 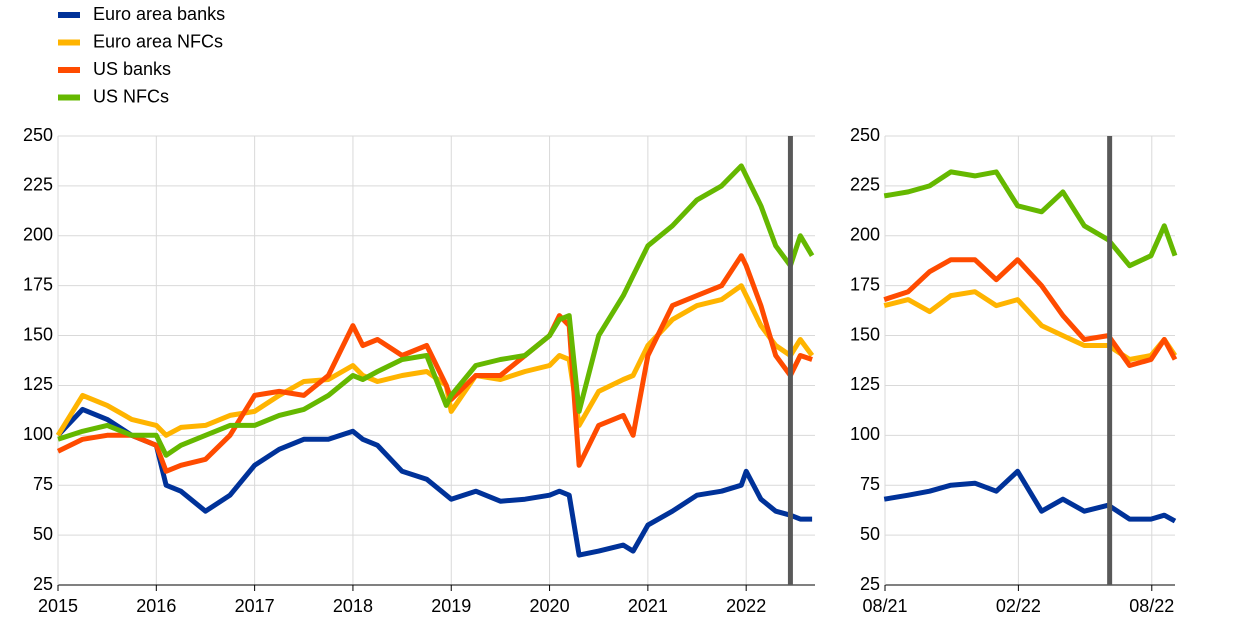 I want to click on legend-label: US NFCs, so click(x=131, y=96).